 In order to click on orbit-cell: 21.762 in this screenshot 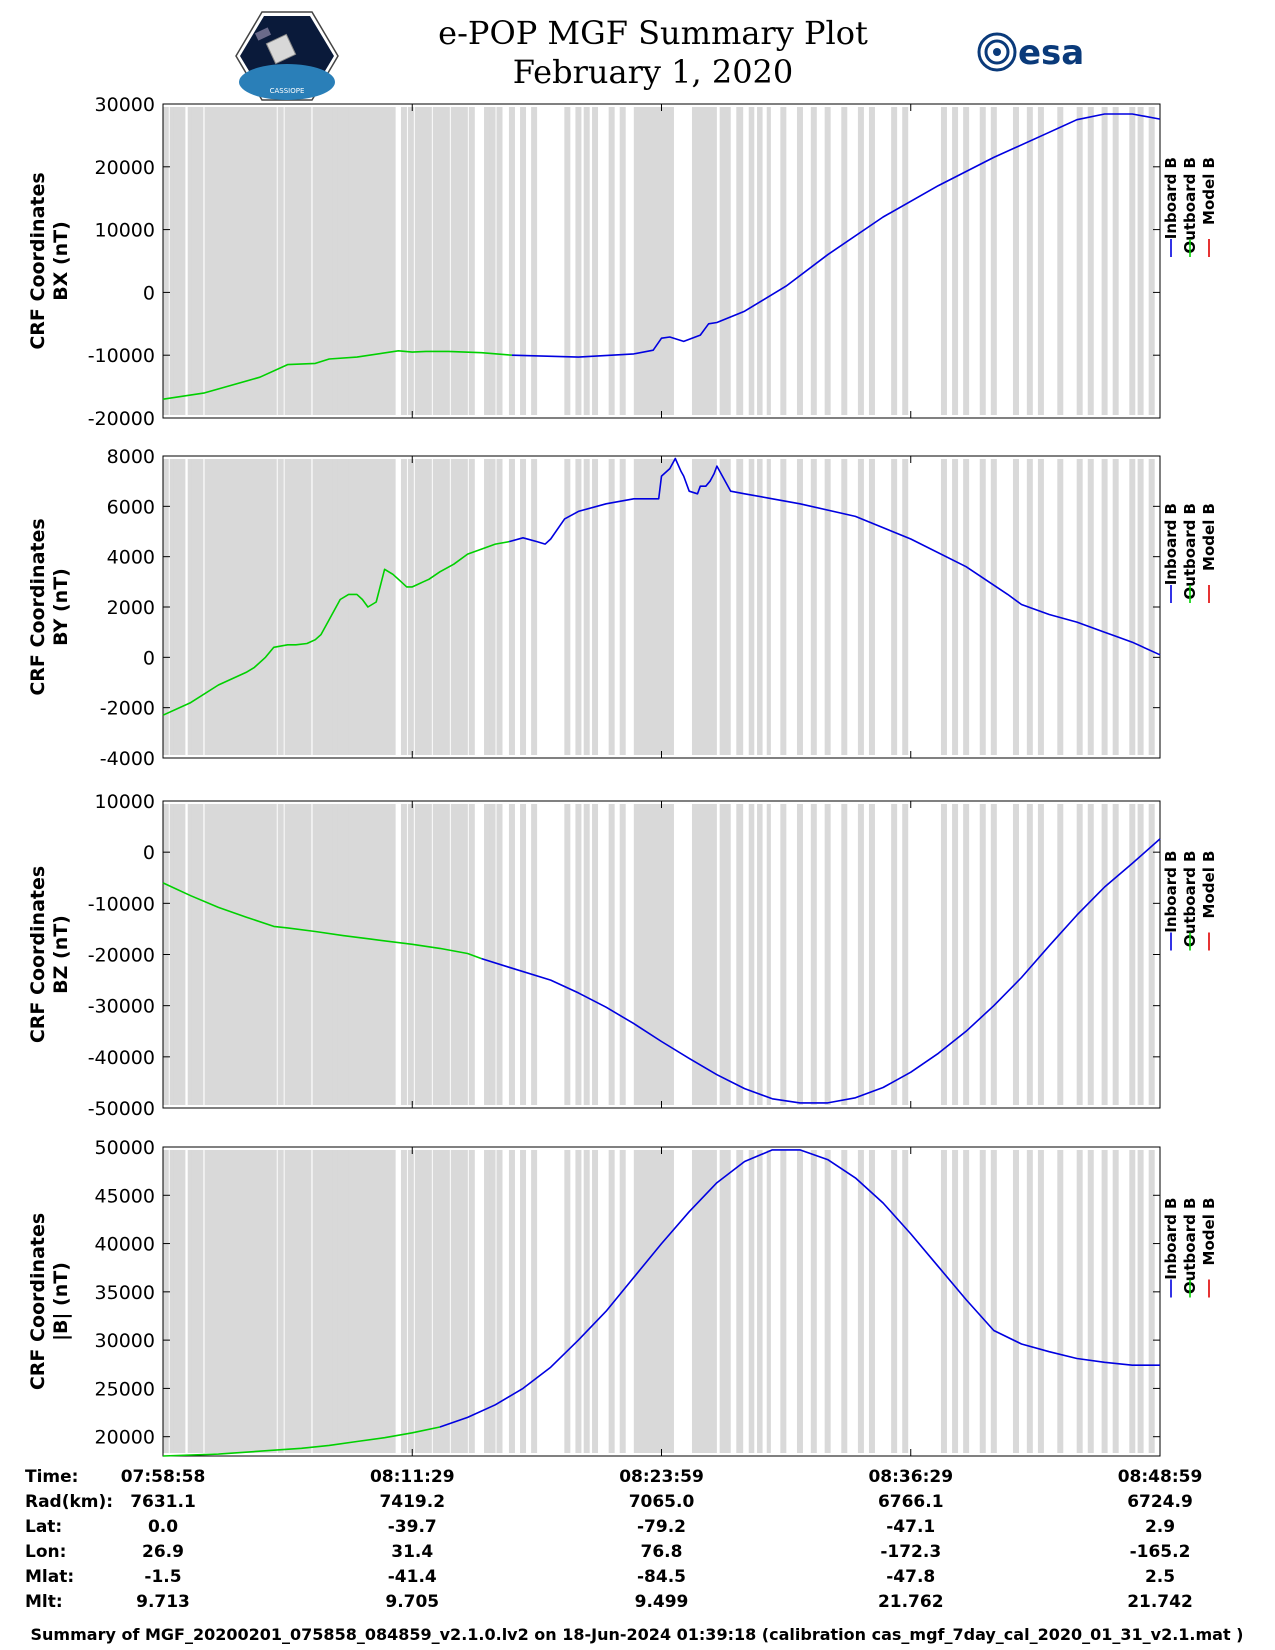, I will do `click(911, 1602)`.